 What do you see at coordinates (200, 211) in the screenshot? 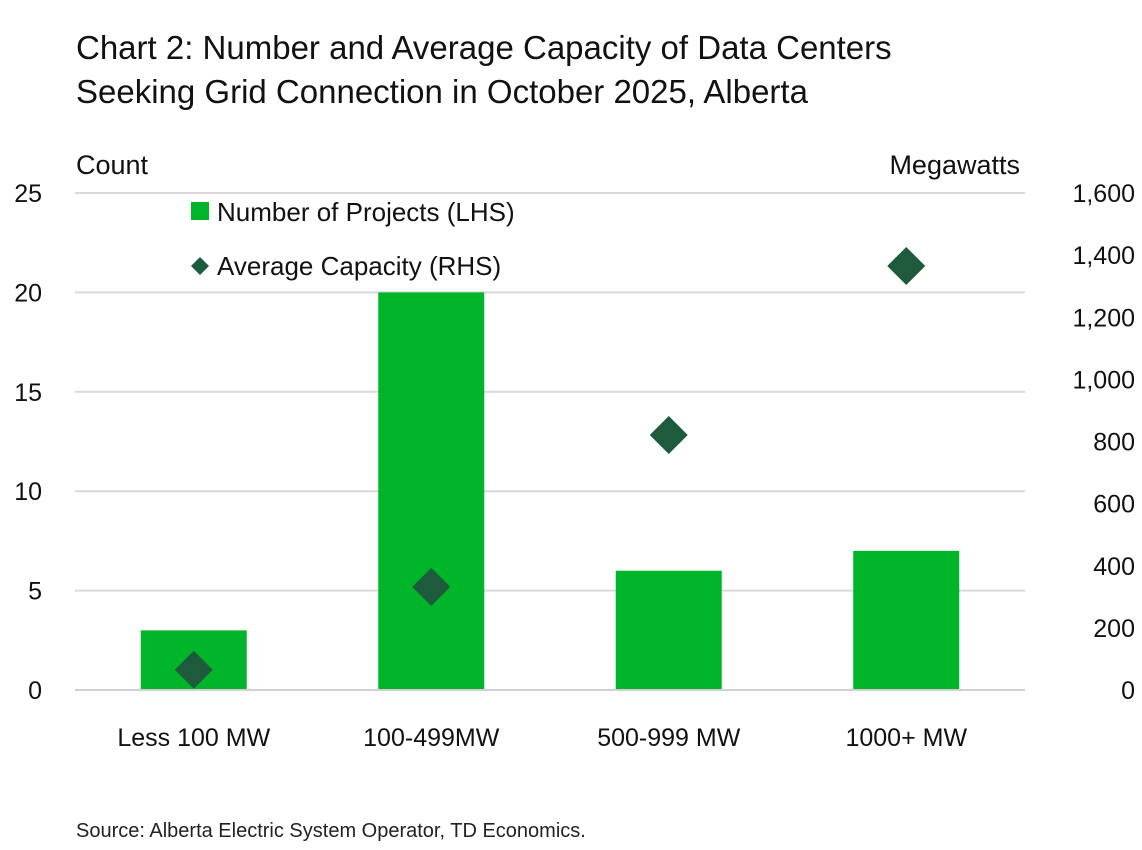
I see `legend-swatch-bar` at bounding box center [200, 211].